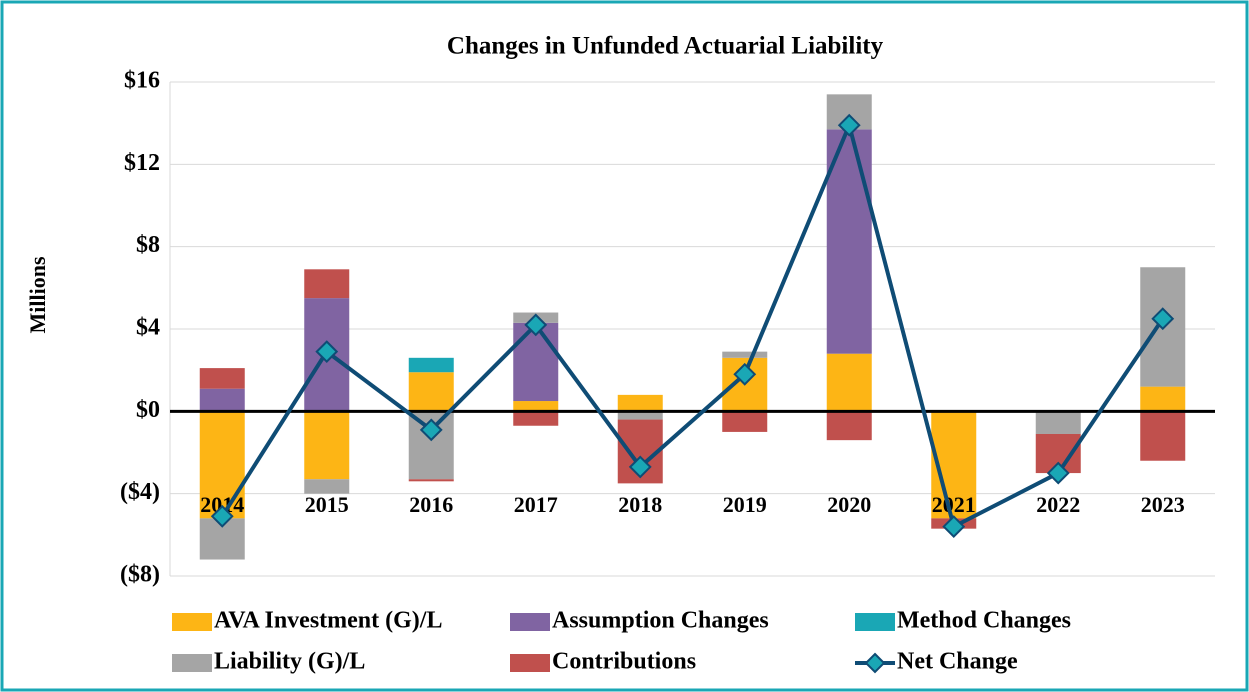 The image size is (1249, 692). Describe the element at coordinates (148, 328) in the screenshot. I see `y-tick-label: $4` at that location.